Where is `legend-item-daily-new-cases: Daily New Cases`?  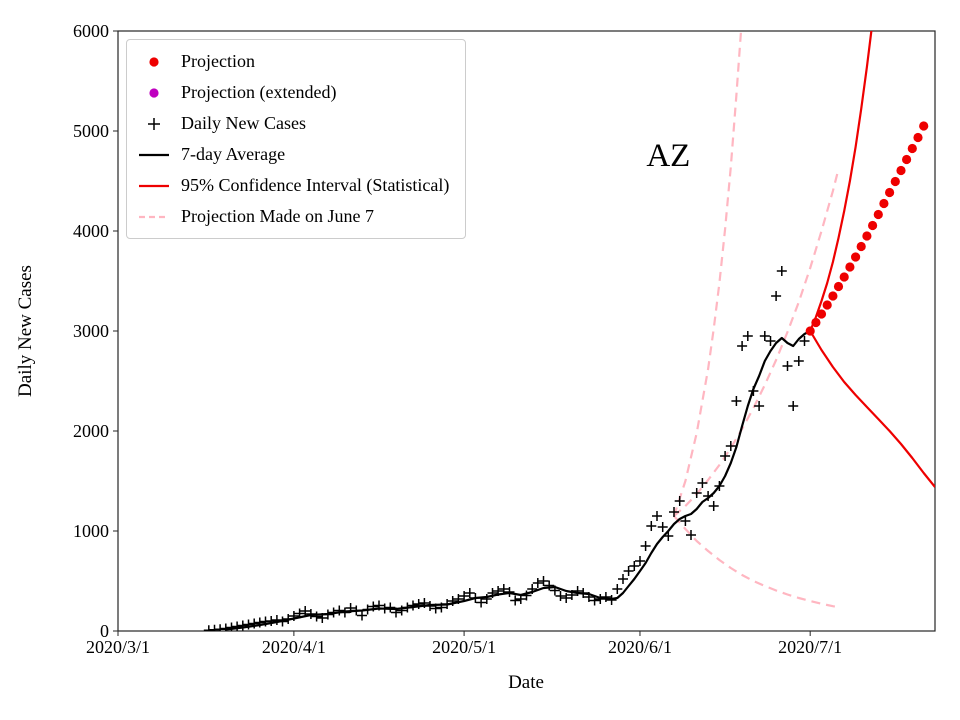 legend-item-daily-new-cases: Daily New Cases is located at coordinates (293, 123).